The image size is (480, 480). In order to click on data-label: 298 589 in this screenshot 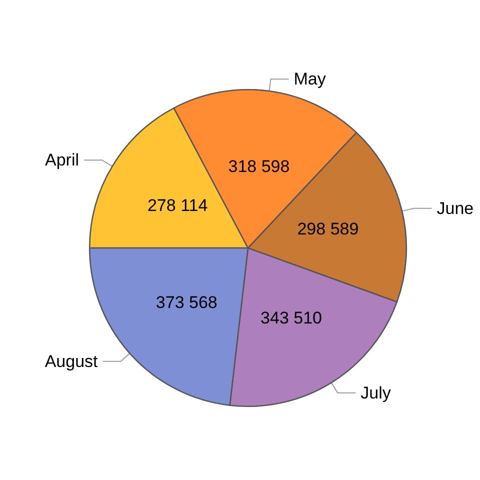, I will do `click(328, 228)`.